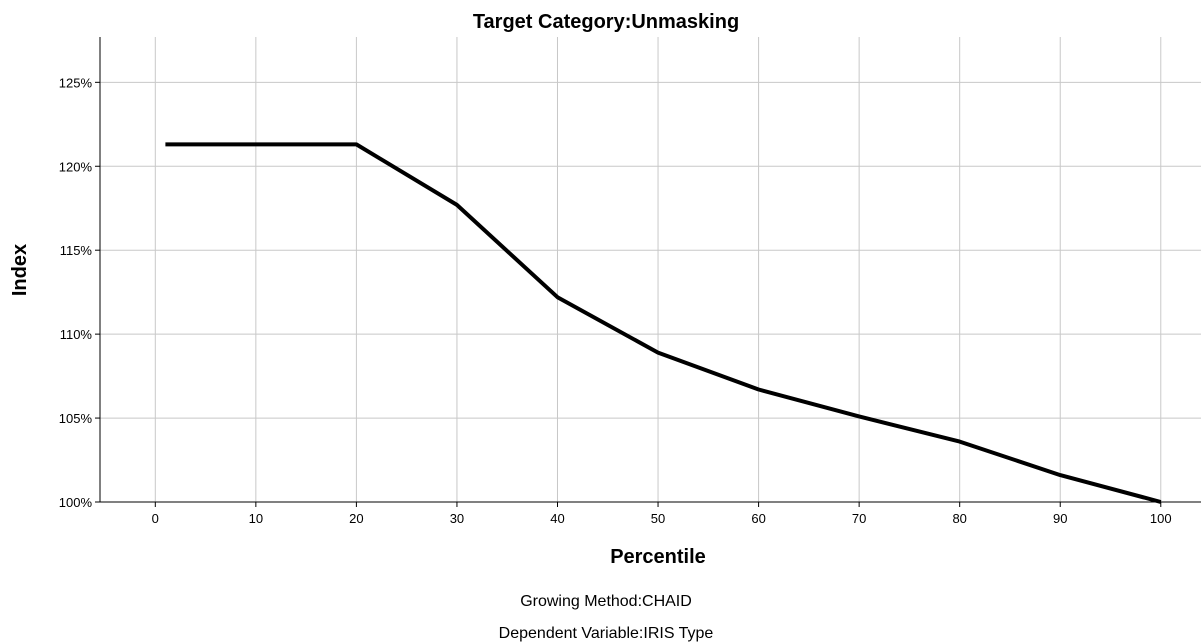  What do you see at coordinates (76, 82) in the screenshot?
I see `y-tick-label: 125%` at bounding box center [76, 82].